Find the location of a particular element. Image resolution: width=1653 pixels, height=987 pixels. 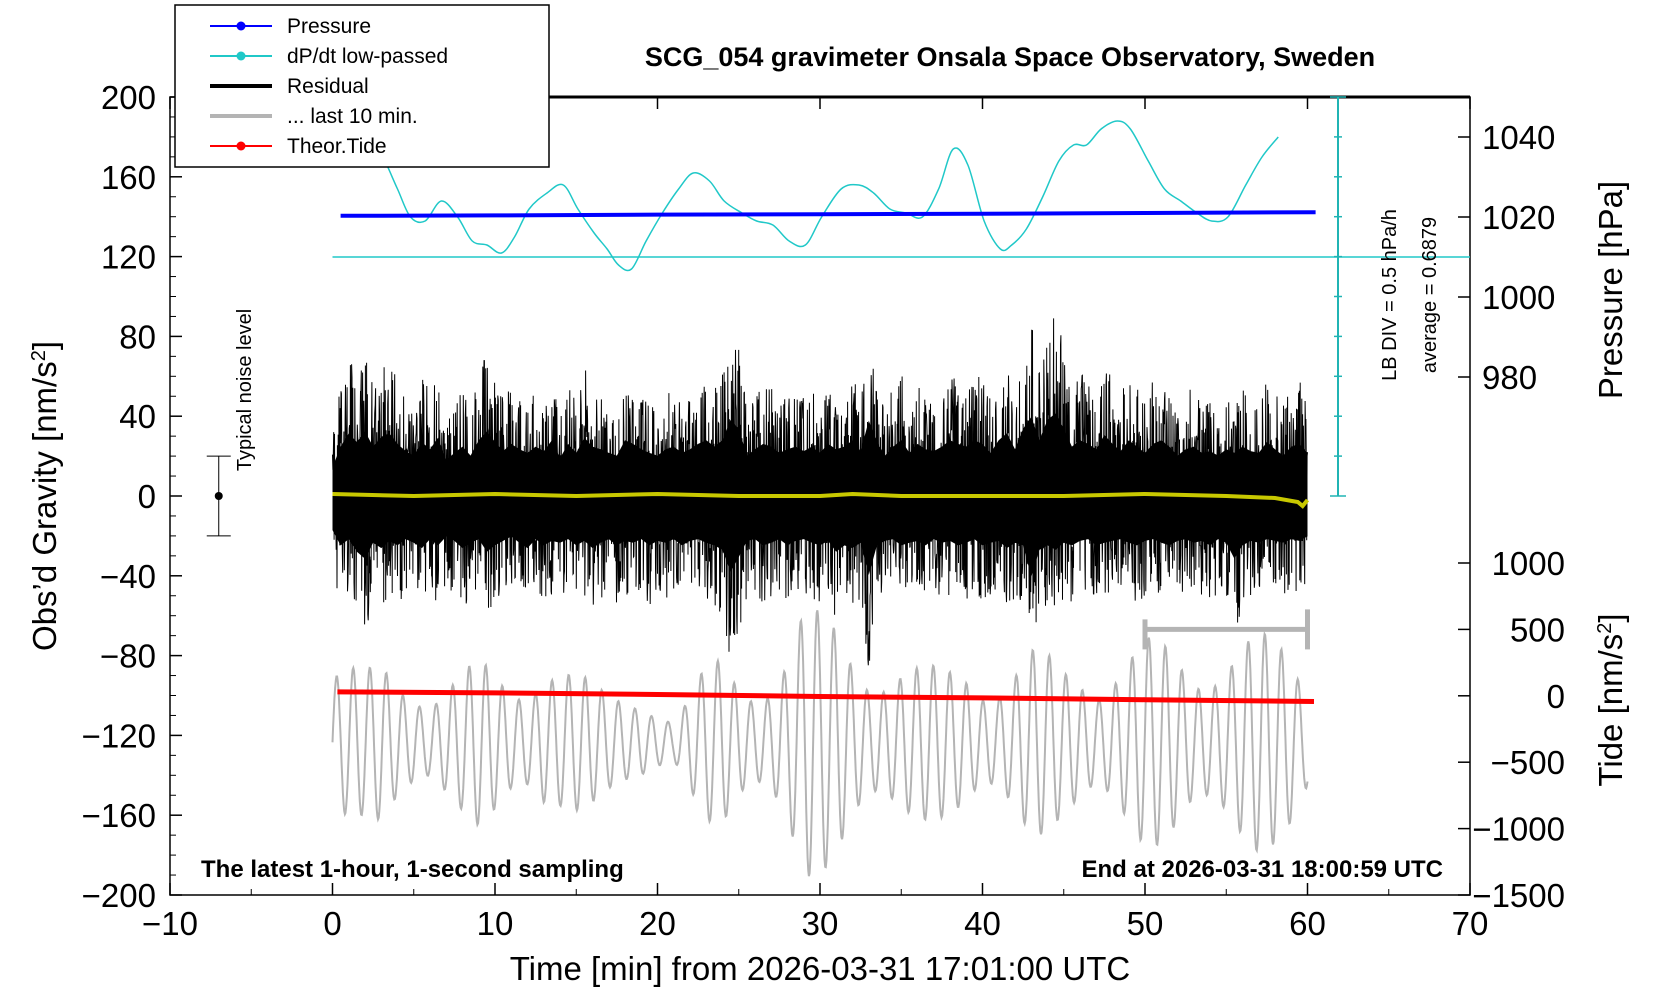

theor-tide-series is located at coordinates (826, 696).